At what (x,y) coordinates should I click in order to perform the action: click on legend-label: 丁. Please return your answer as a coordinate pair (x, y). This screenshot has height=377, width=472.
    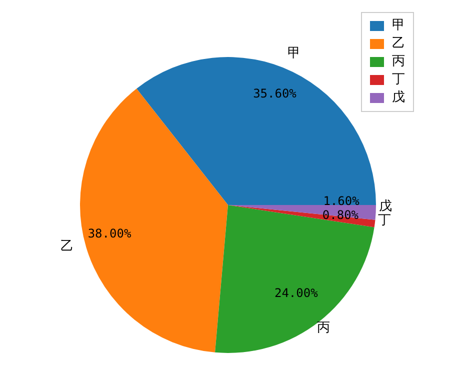
    Looking at the image, I should click on (398, 80).